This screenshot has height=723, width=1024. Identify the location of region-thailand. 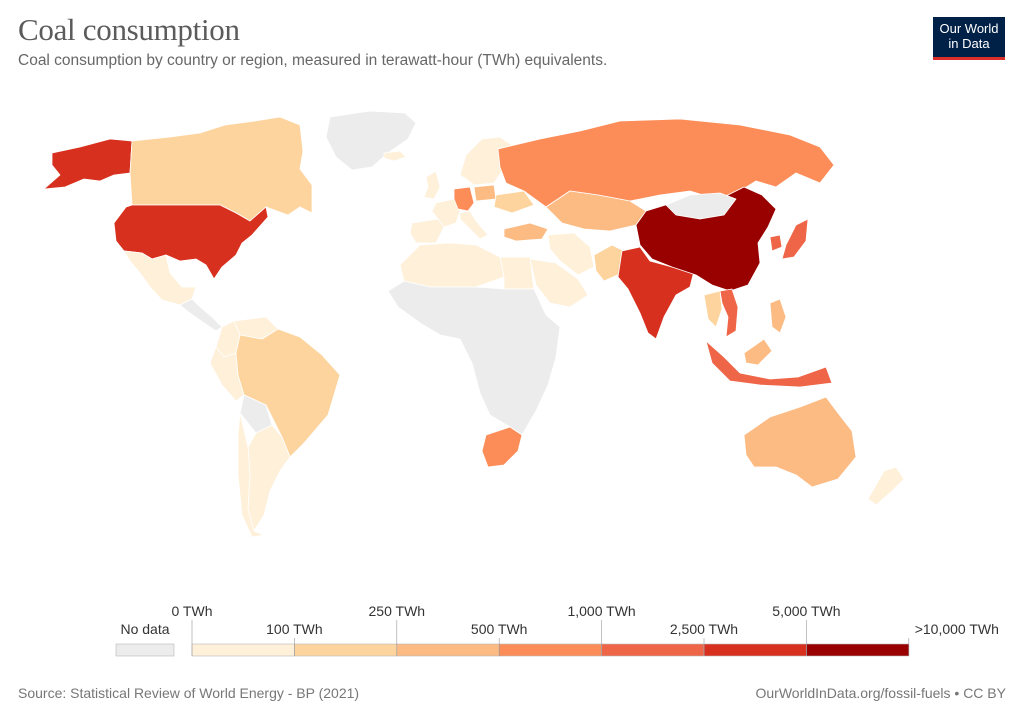
(713, 309).